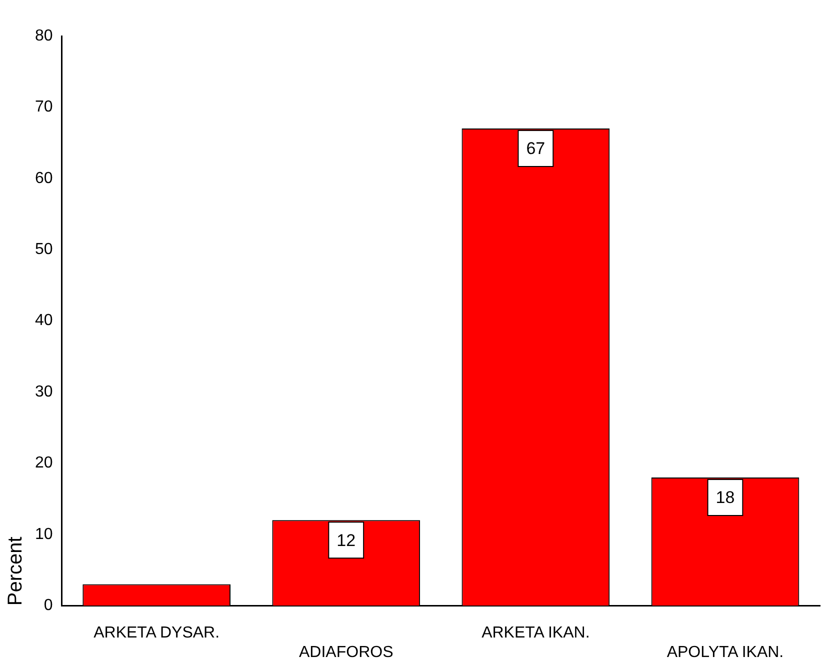  What do you see at coordinates (48, 605) in the screenshot?
I see `y-tick-label: 0` at bounding box center [48, 605].